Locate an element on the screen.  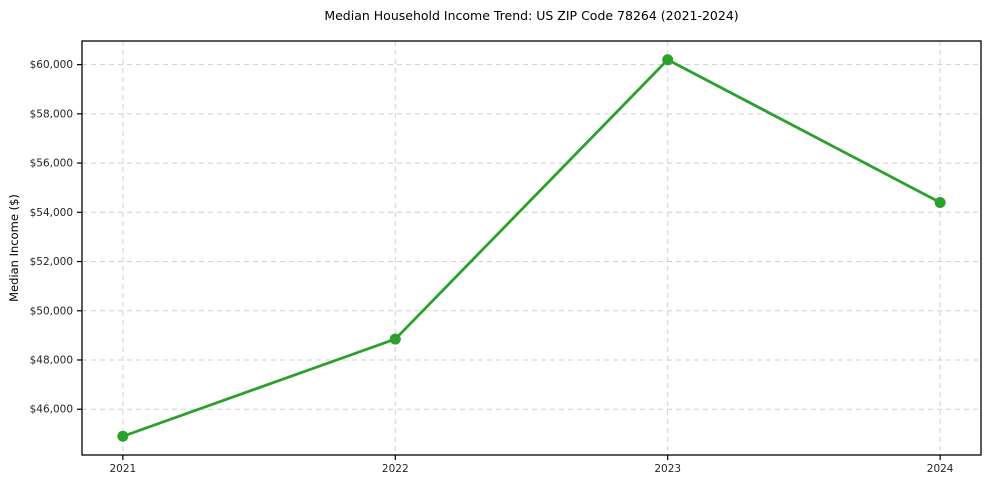
x-tick-label: 2023 is located at coordinates (667, 469).